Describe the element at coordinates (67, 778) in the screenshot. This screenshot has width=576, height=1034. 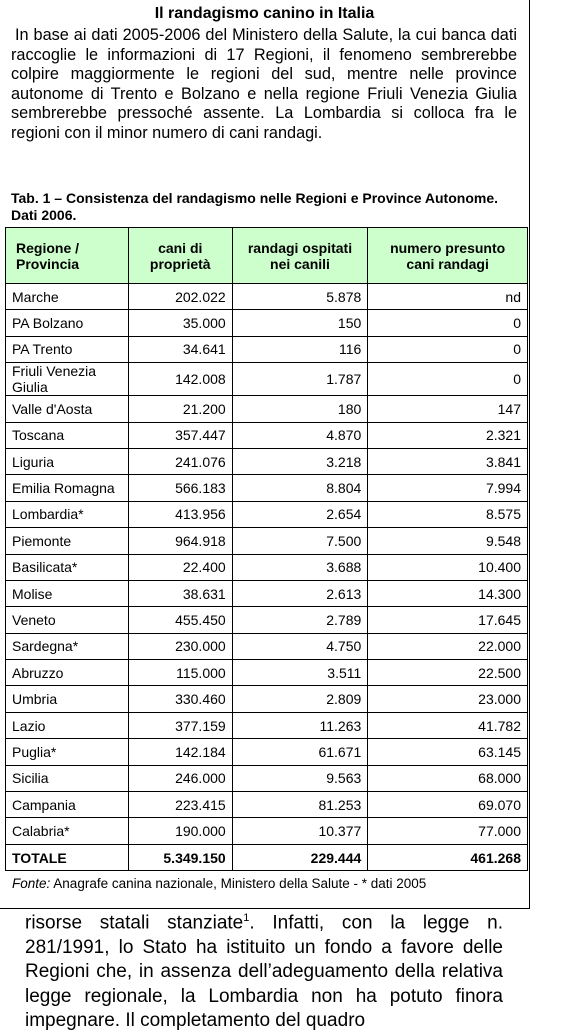
I see `table-cell: Sicilia` at that location.